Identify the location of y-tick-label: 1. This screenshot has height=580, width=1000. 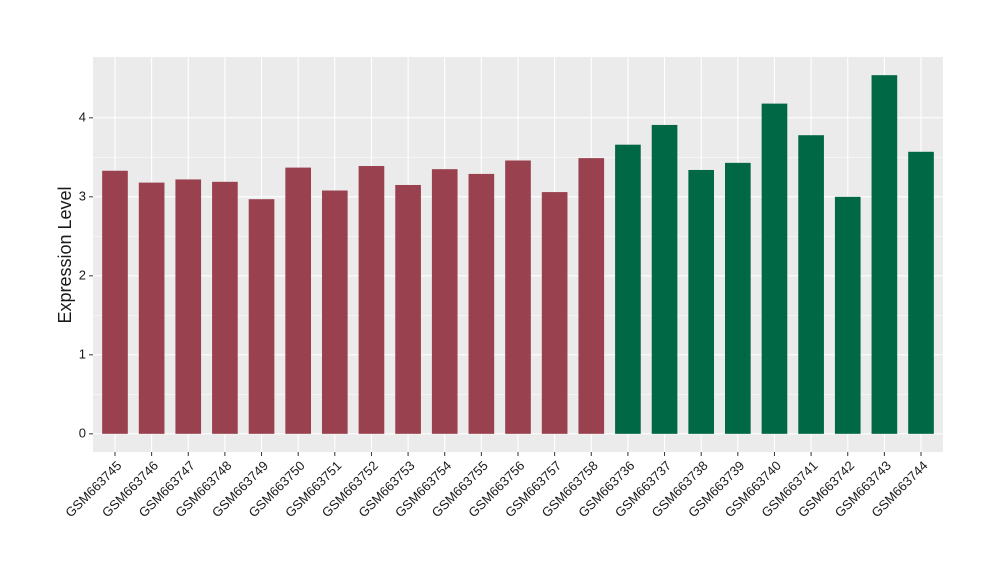
(82, 353).